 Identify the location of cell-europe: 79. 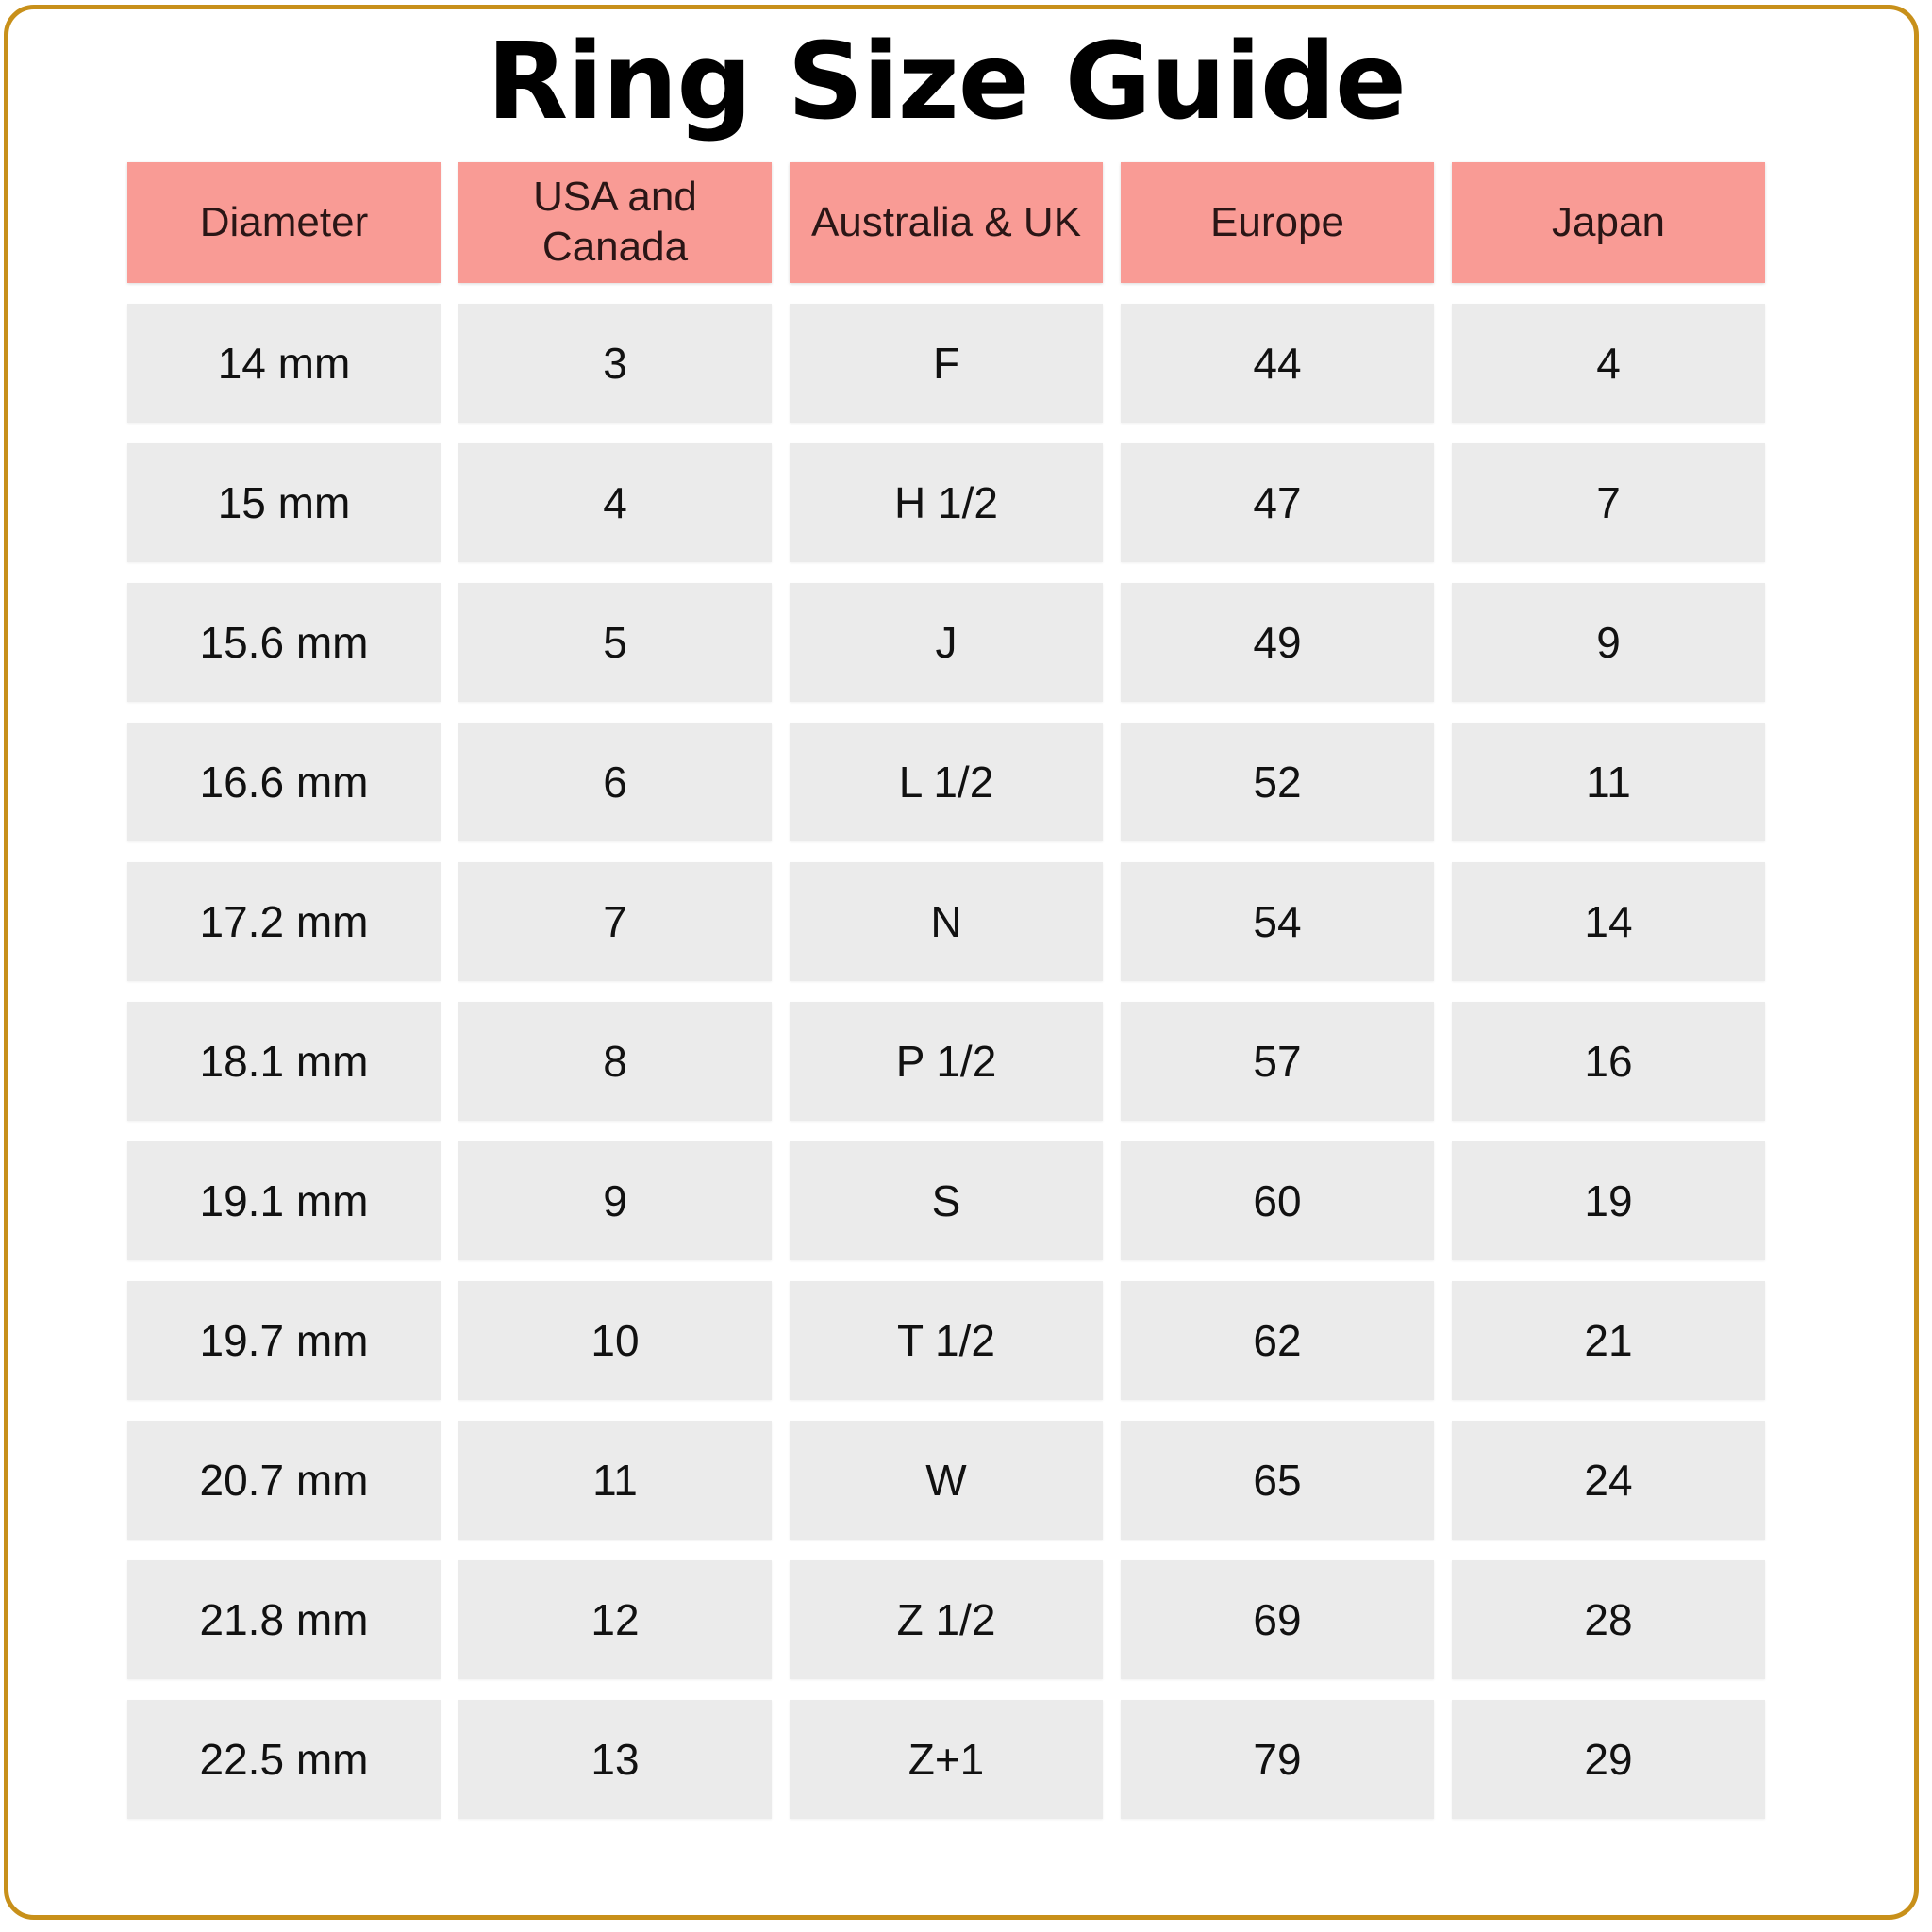
(1277, 1760).